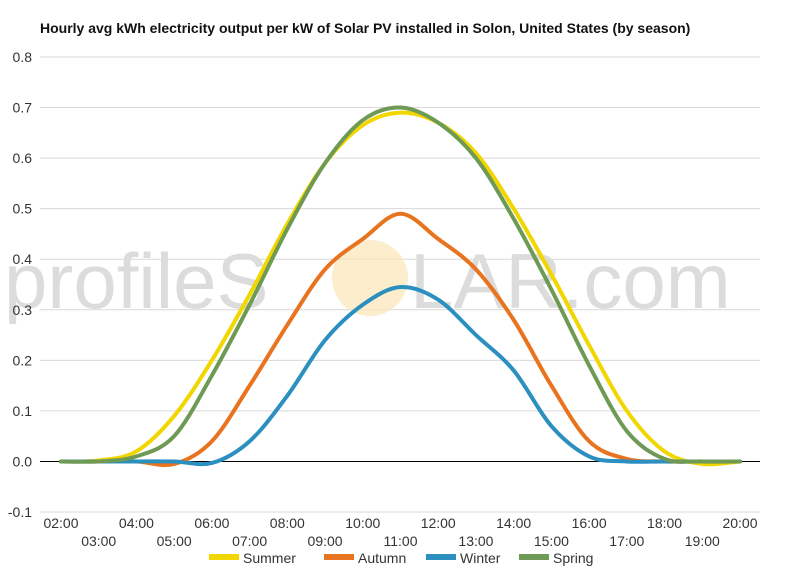  Describe the element at coordinates (60, 523) in the screenshot. I see `x-tick-label: 02:00` at that location.